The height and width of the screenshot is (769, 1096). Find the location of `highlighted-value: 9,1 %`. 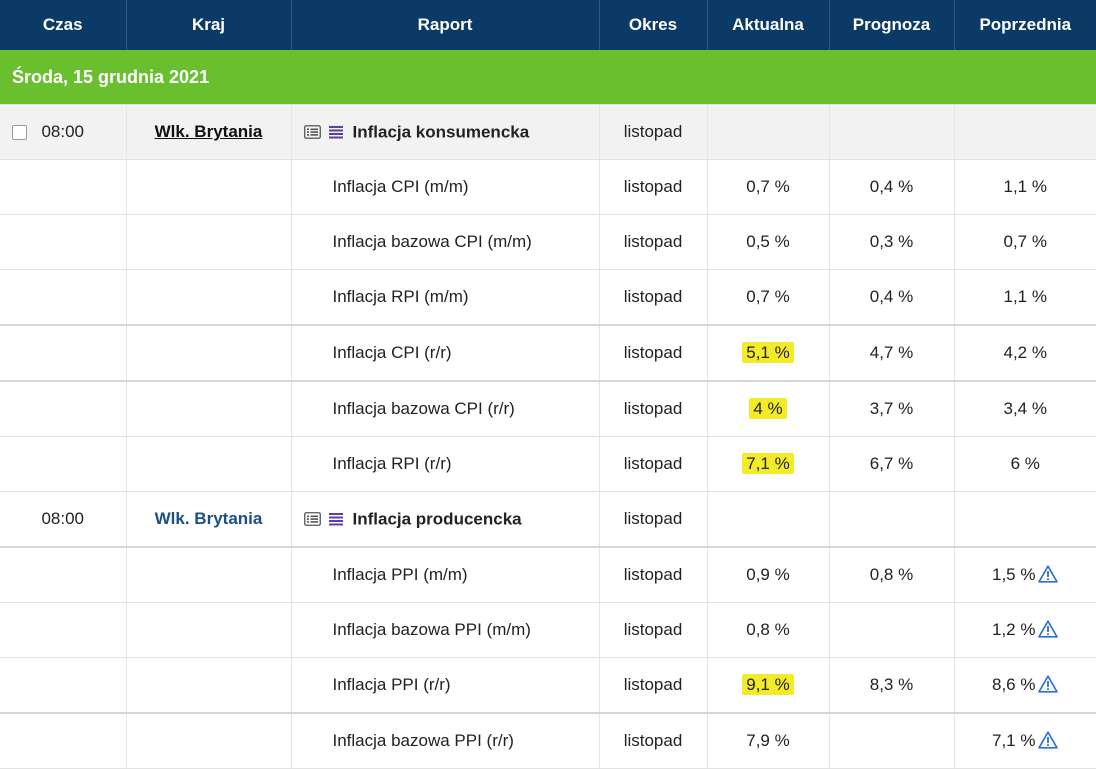

highlighted-value: 9,1 % is located at coordinates (768, 684).